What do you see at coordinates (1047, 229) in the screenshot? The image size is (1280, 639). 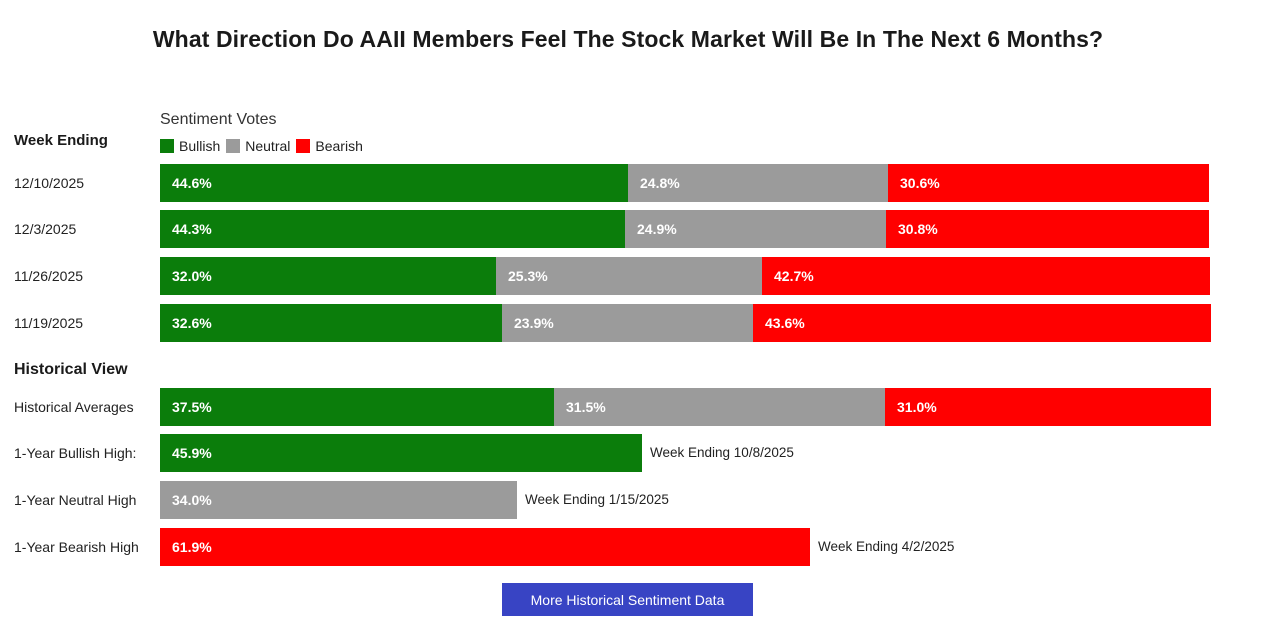 I see `week-1-bearish-bar: 30.8%` at bounding box center [1047, 229].